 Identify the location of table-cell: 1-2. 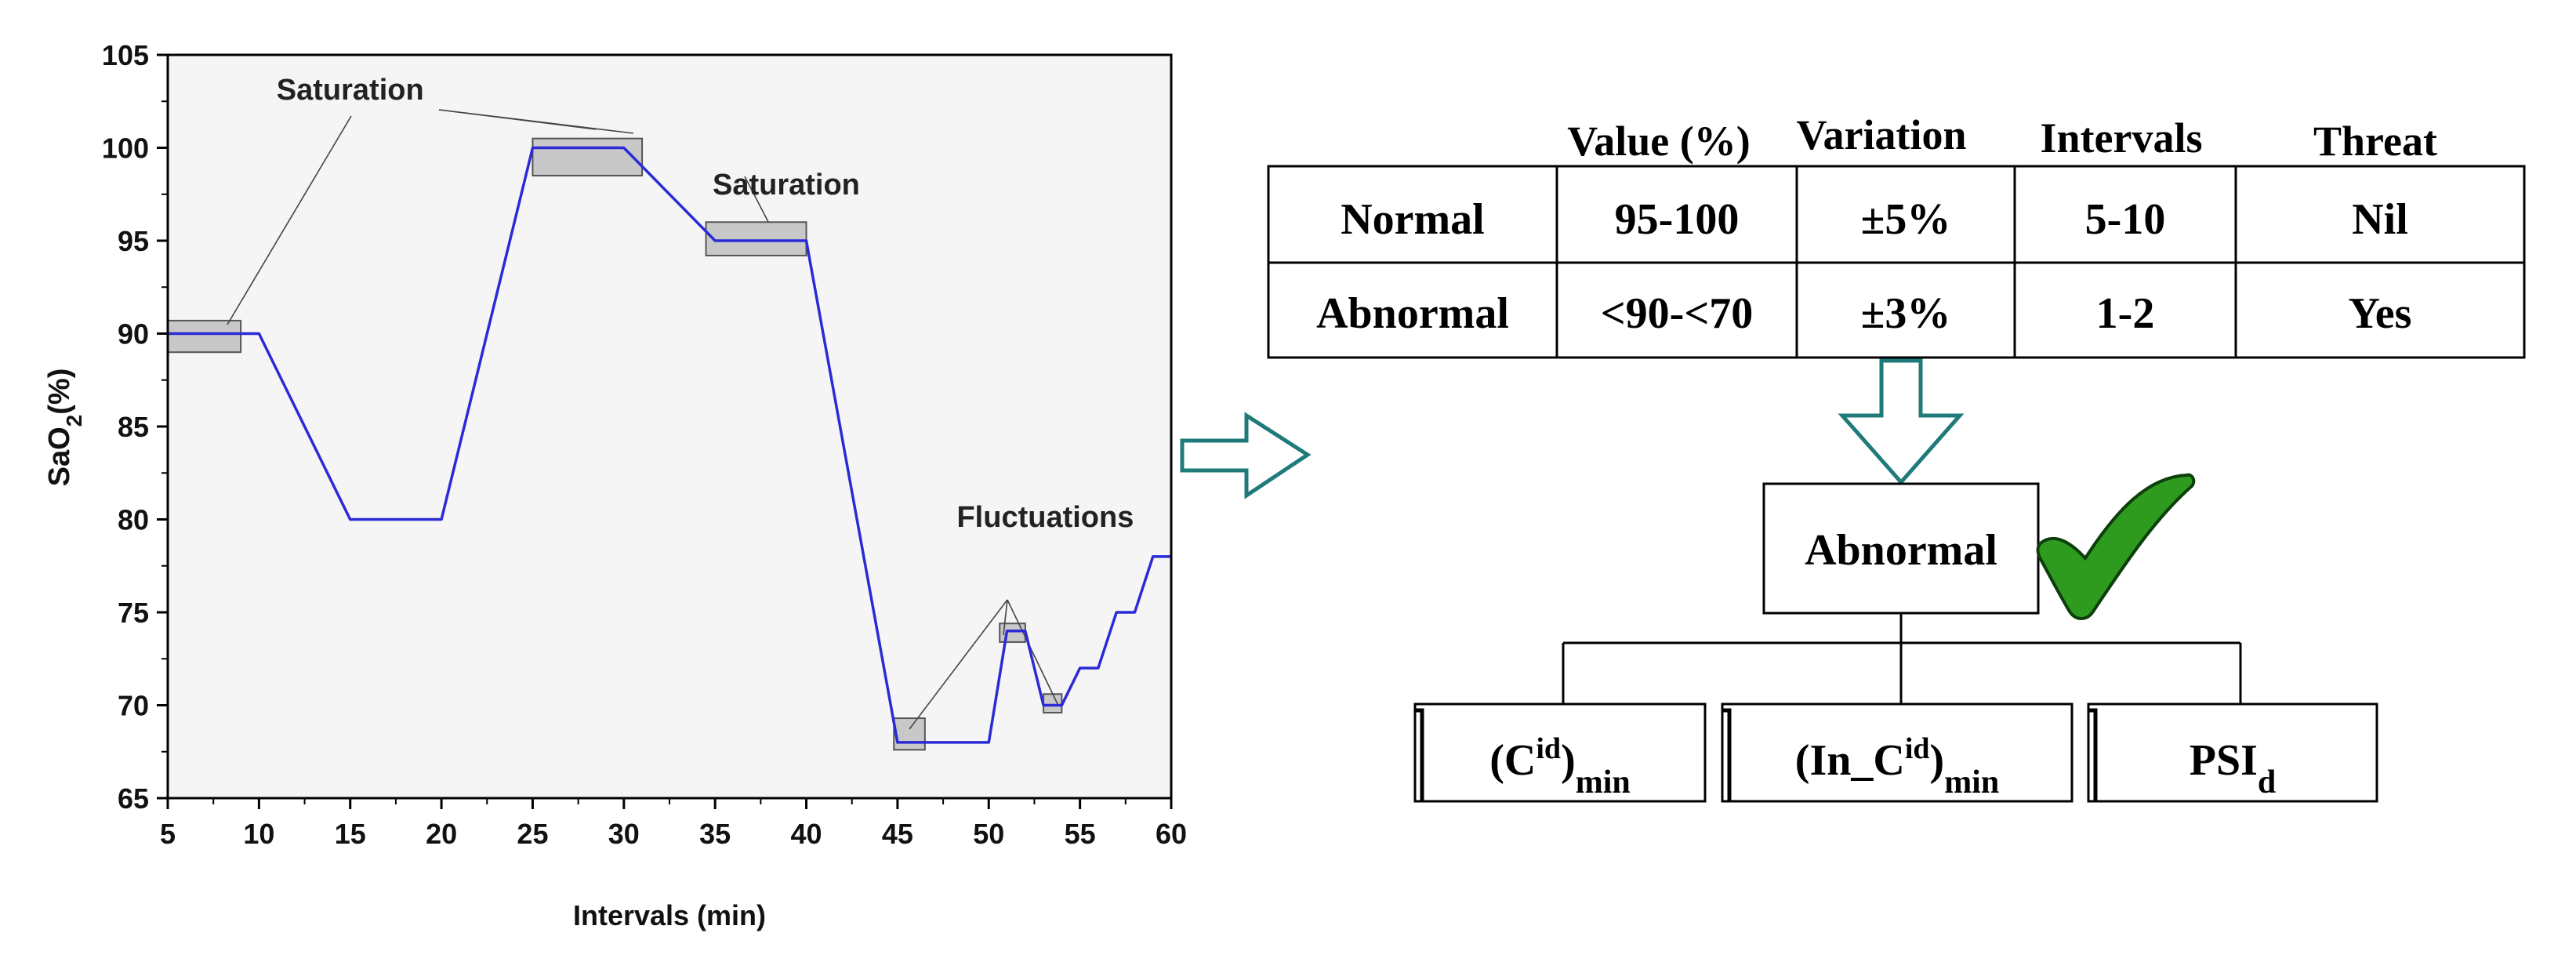
(2125, 313).